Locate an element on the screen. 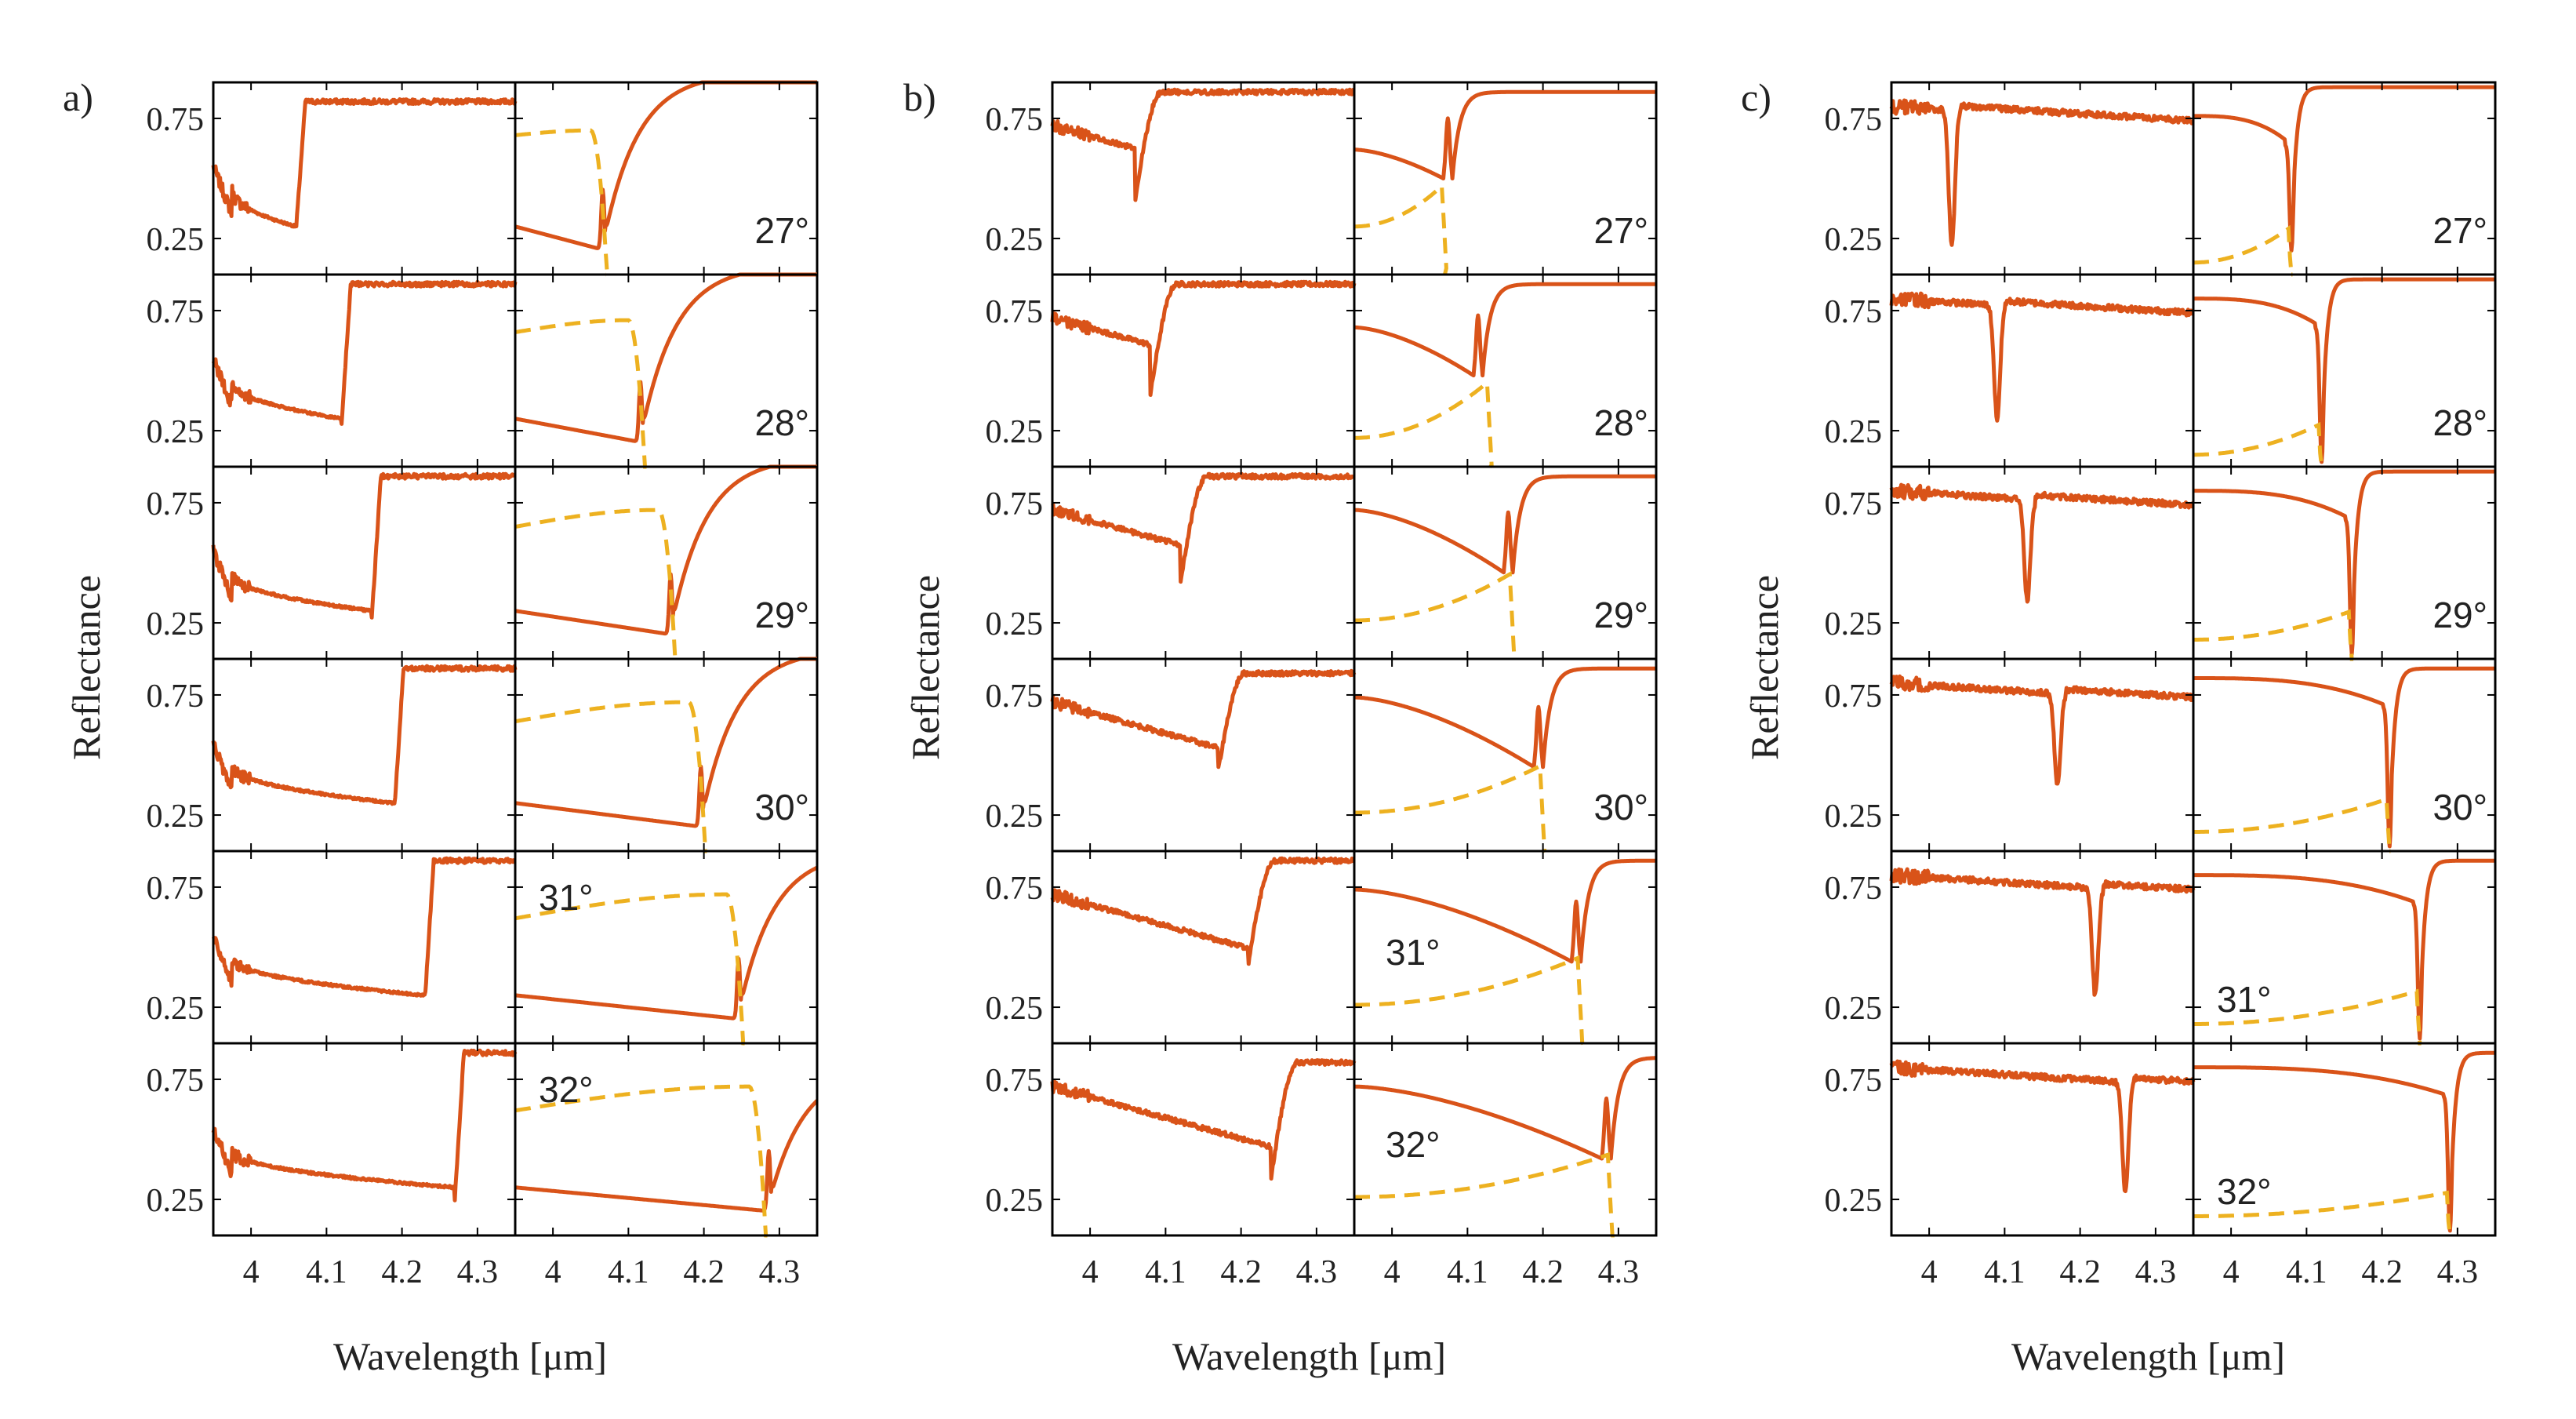 The width and height of the screenshot is (2576, 1419). y-axis-label-b: Reflectance is located at coordinates (925, 667).